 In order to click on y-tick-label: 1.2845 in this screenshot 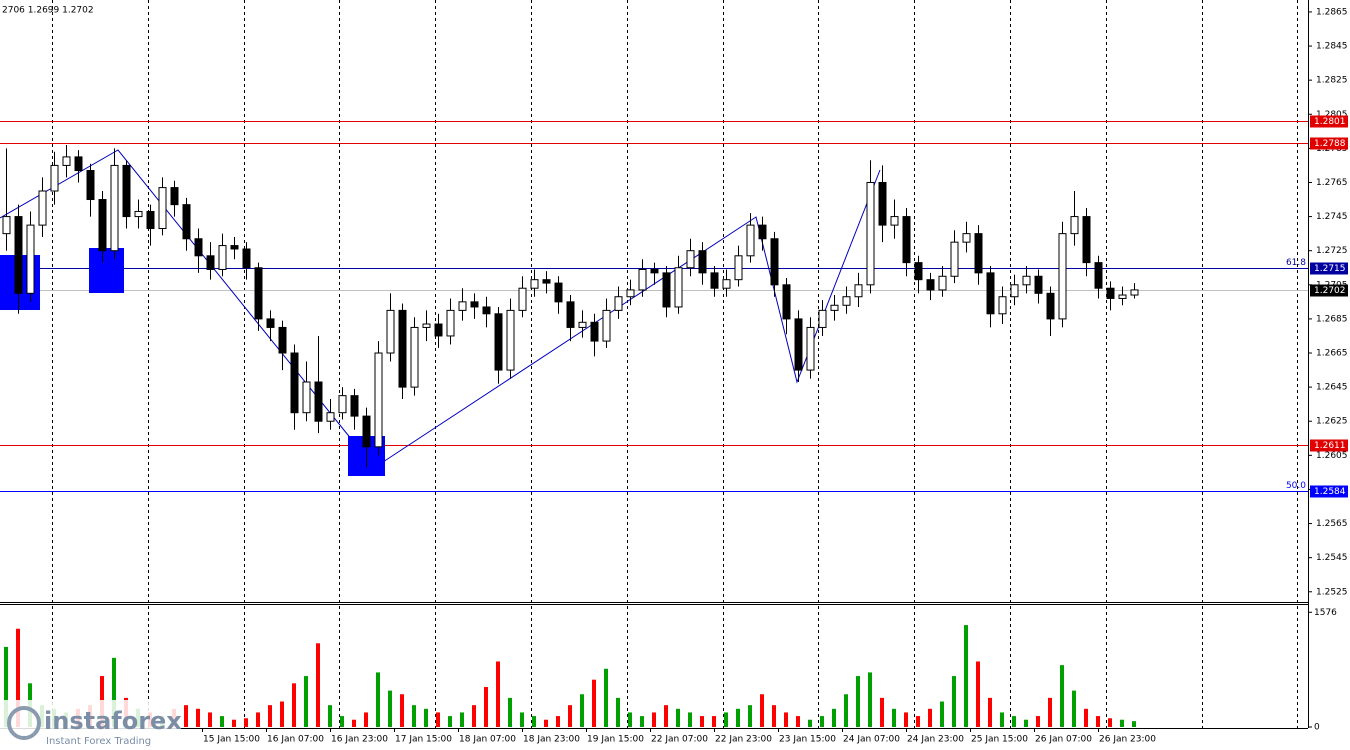, I will do `click(1332, 47)`.